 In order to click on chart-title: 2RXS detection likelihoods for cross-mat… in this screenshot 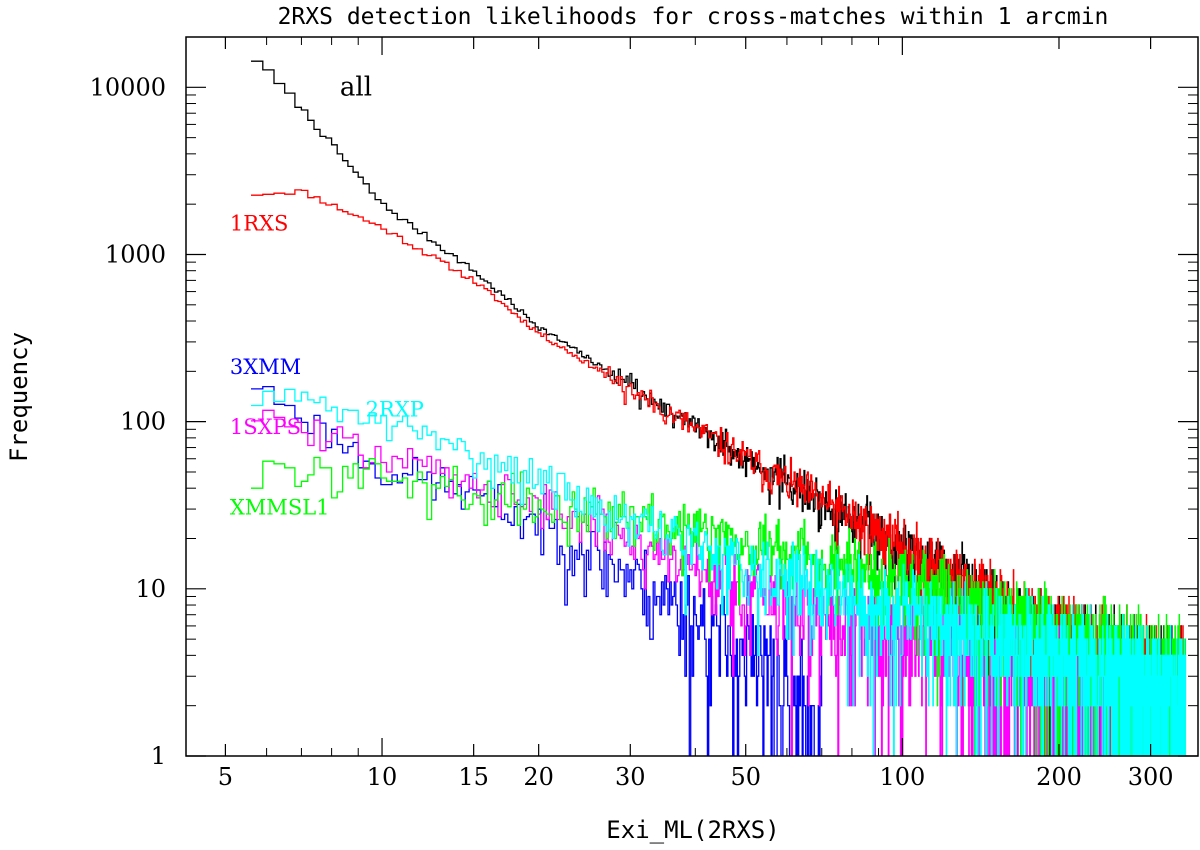, I will do `click(693, 17)`.